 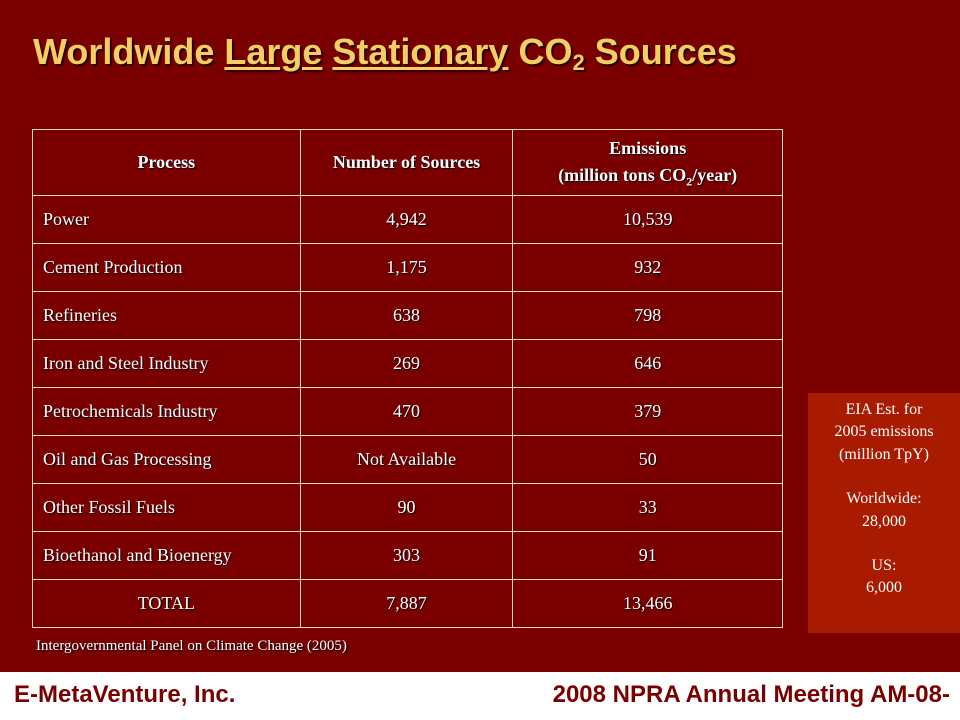 What do you see at coordinates (884, 499) in the screenshot?
I see `eia-worldwide-label: Worldwide:` at bounding box center [884, 499].